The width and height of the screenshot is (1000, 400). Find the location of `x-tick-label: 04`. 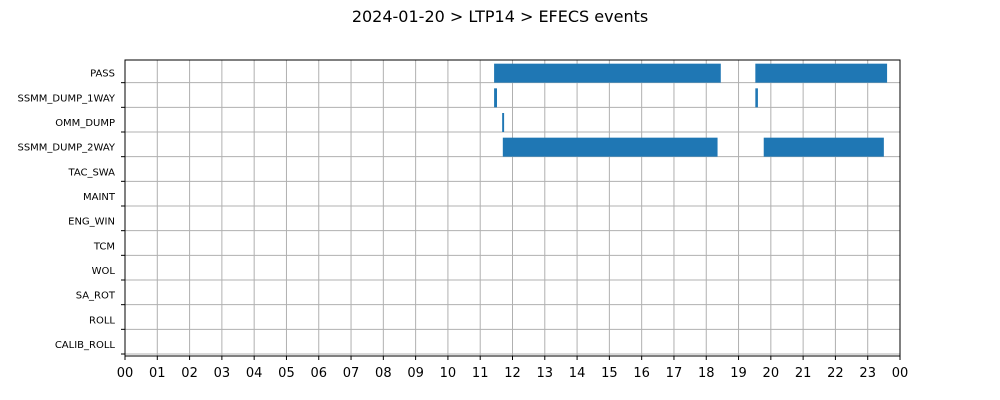

x-tick-label: 04 is located at coordinates (254, 373).